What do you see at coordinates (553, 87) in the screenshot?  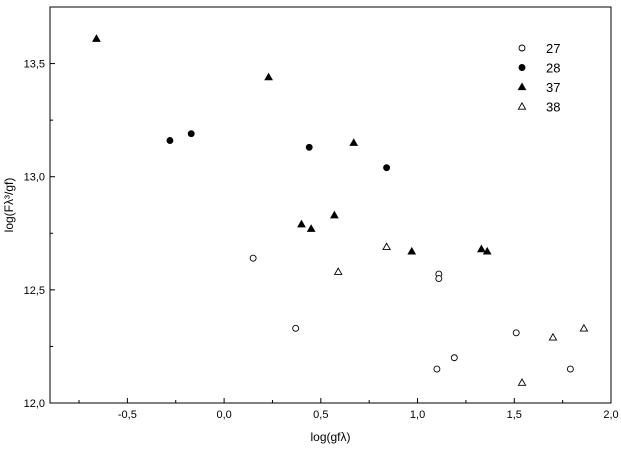 I see `legend-label-37: 37` at bounding box center [553, 87].